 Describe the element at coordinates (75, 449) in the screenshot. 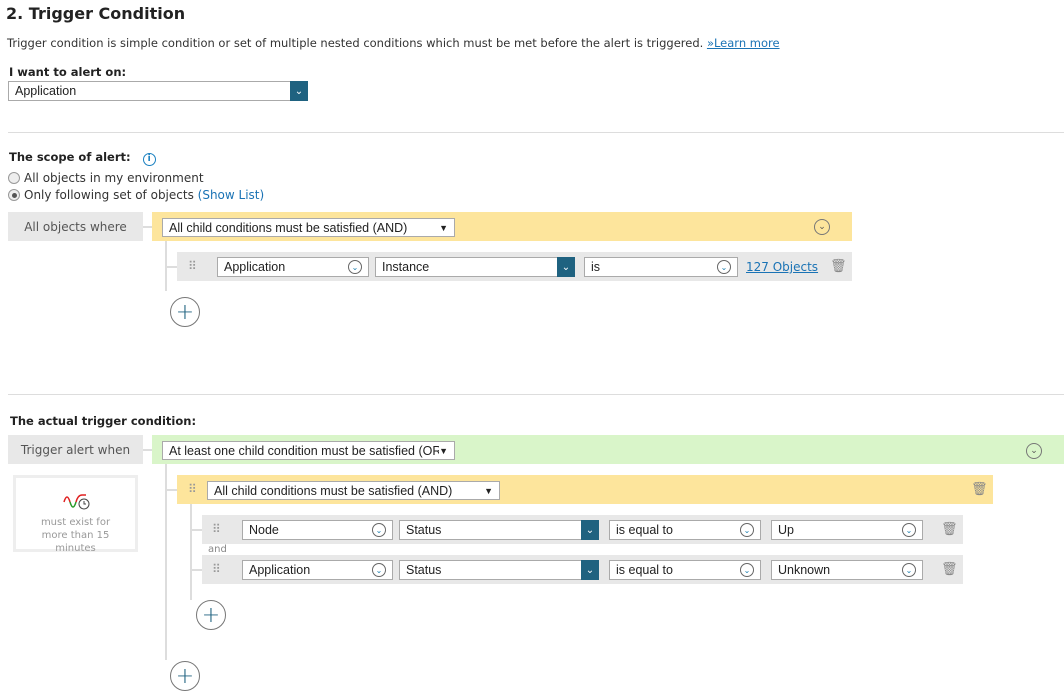

I see `trigger-alert-when-label: Trigger alert when` at that location.